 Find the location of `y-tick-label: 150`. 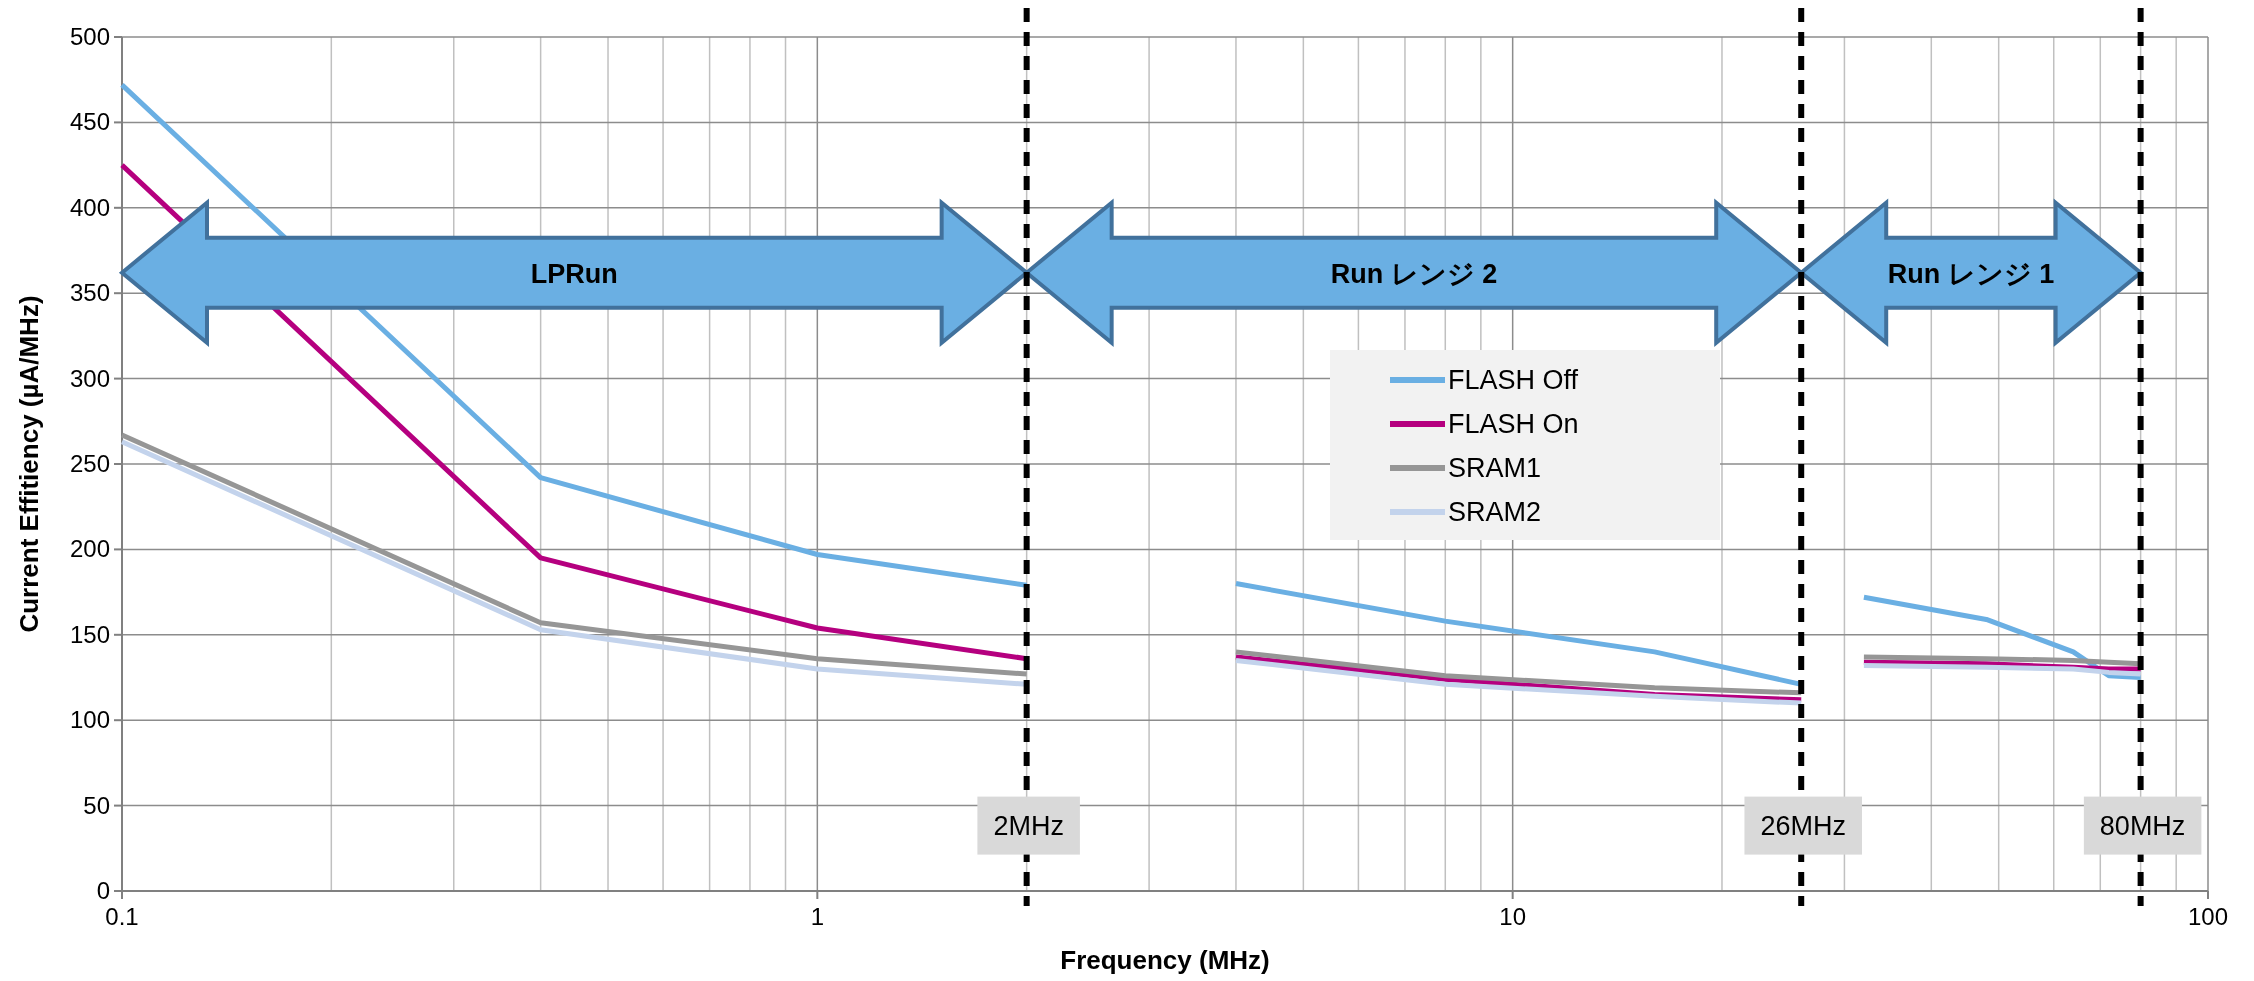

y-tick-label: 150 is located at coordinates (89, 634).